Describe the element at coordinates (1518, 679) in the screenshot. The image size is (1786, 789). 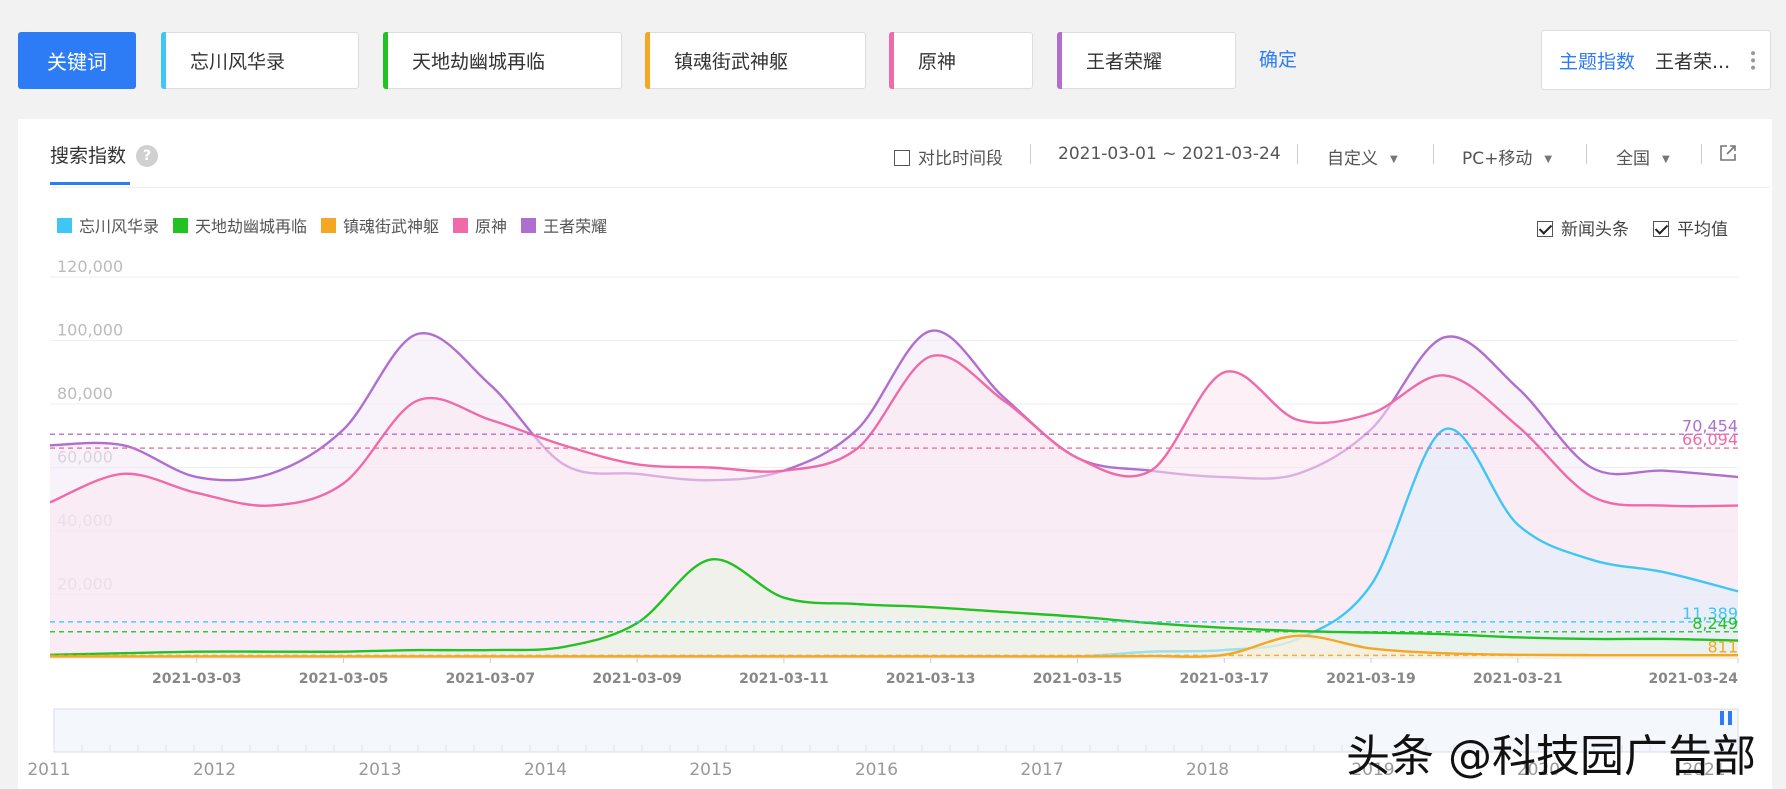
I see `x-tick-label: 2021-03-21` at that location.